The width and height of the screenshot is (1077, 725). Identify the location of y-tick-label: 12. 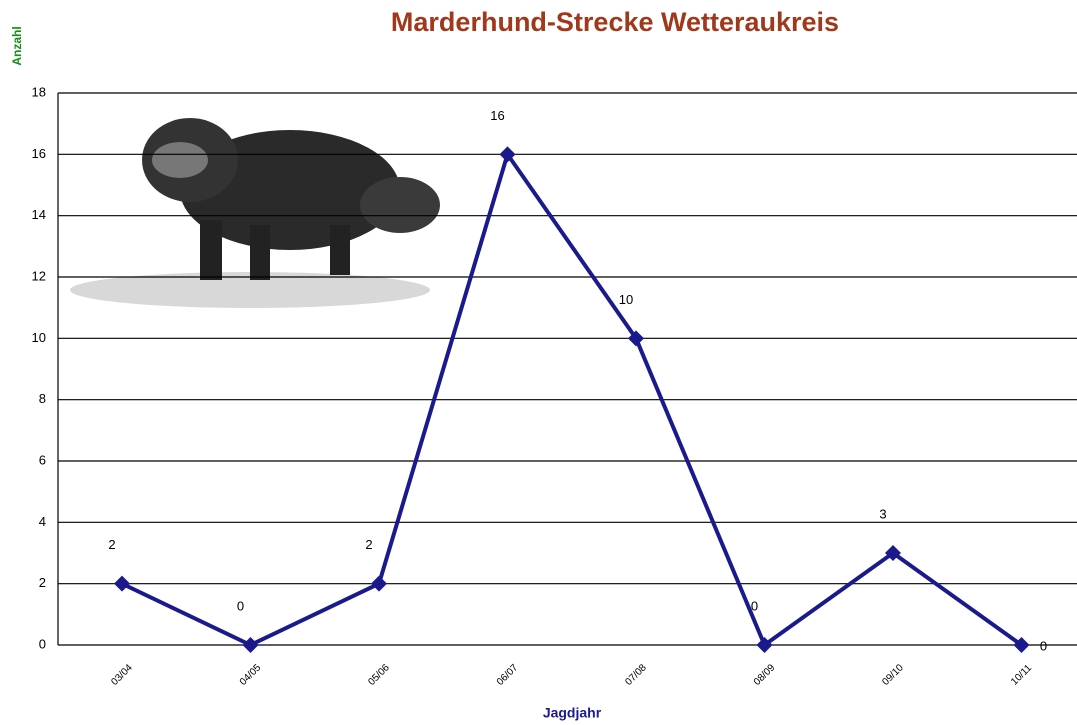
(39, 275).